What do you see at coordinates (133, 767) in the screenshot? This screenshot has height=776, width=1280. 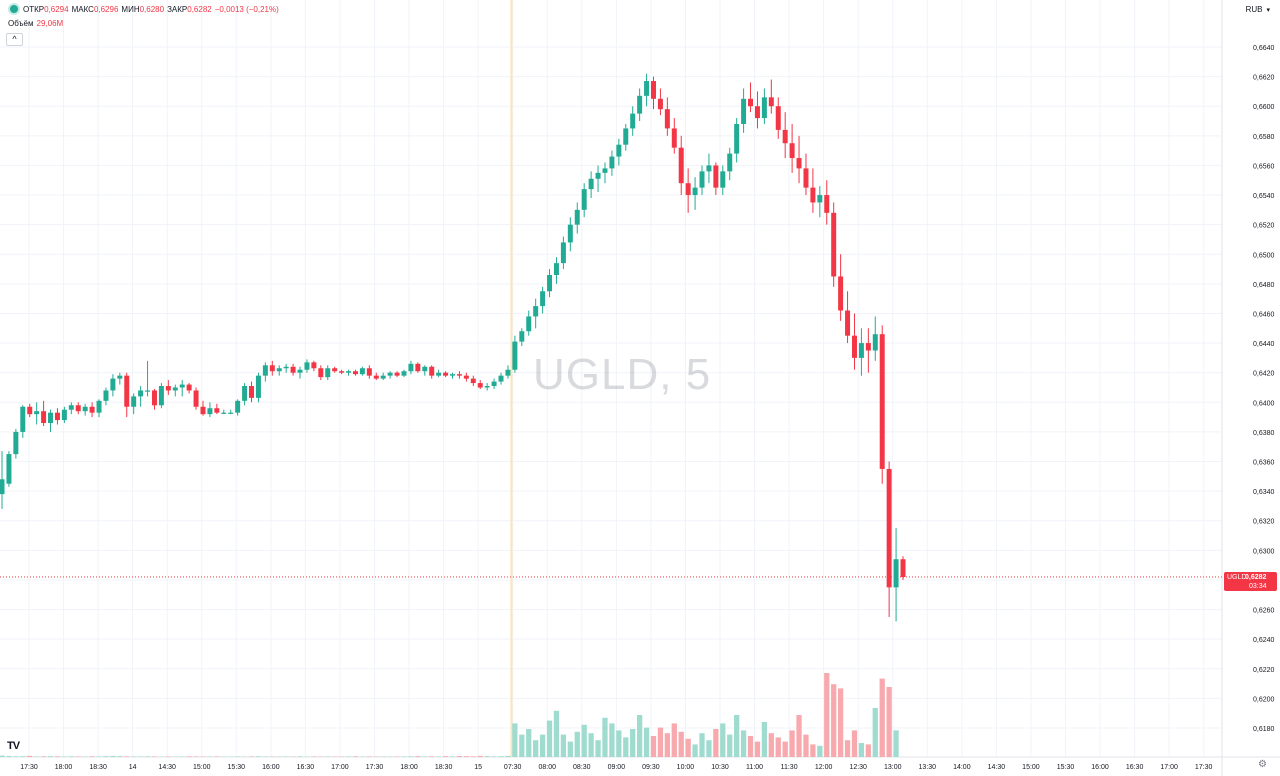 I see `time-tick-label: 14` at bounding box center [133, 767].